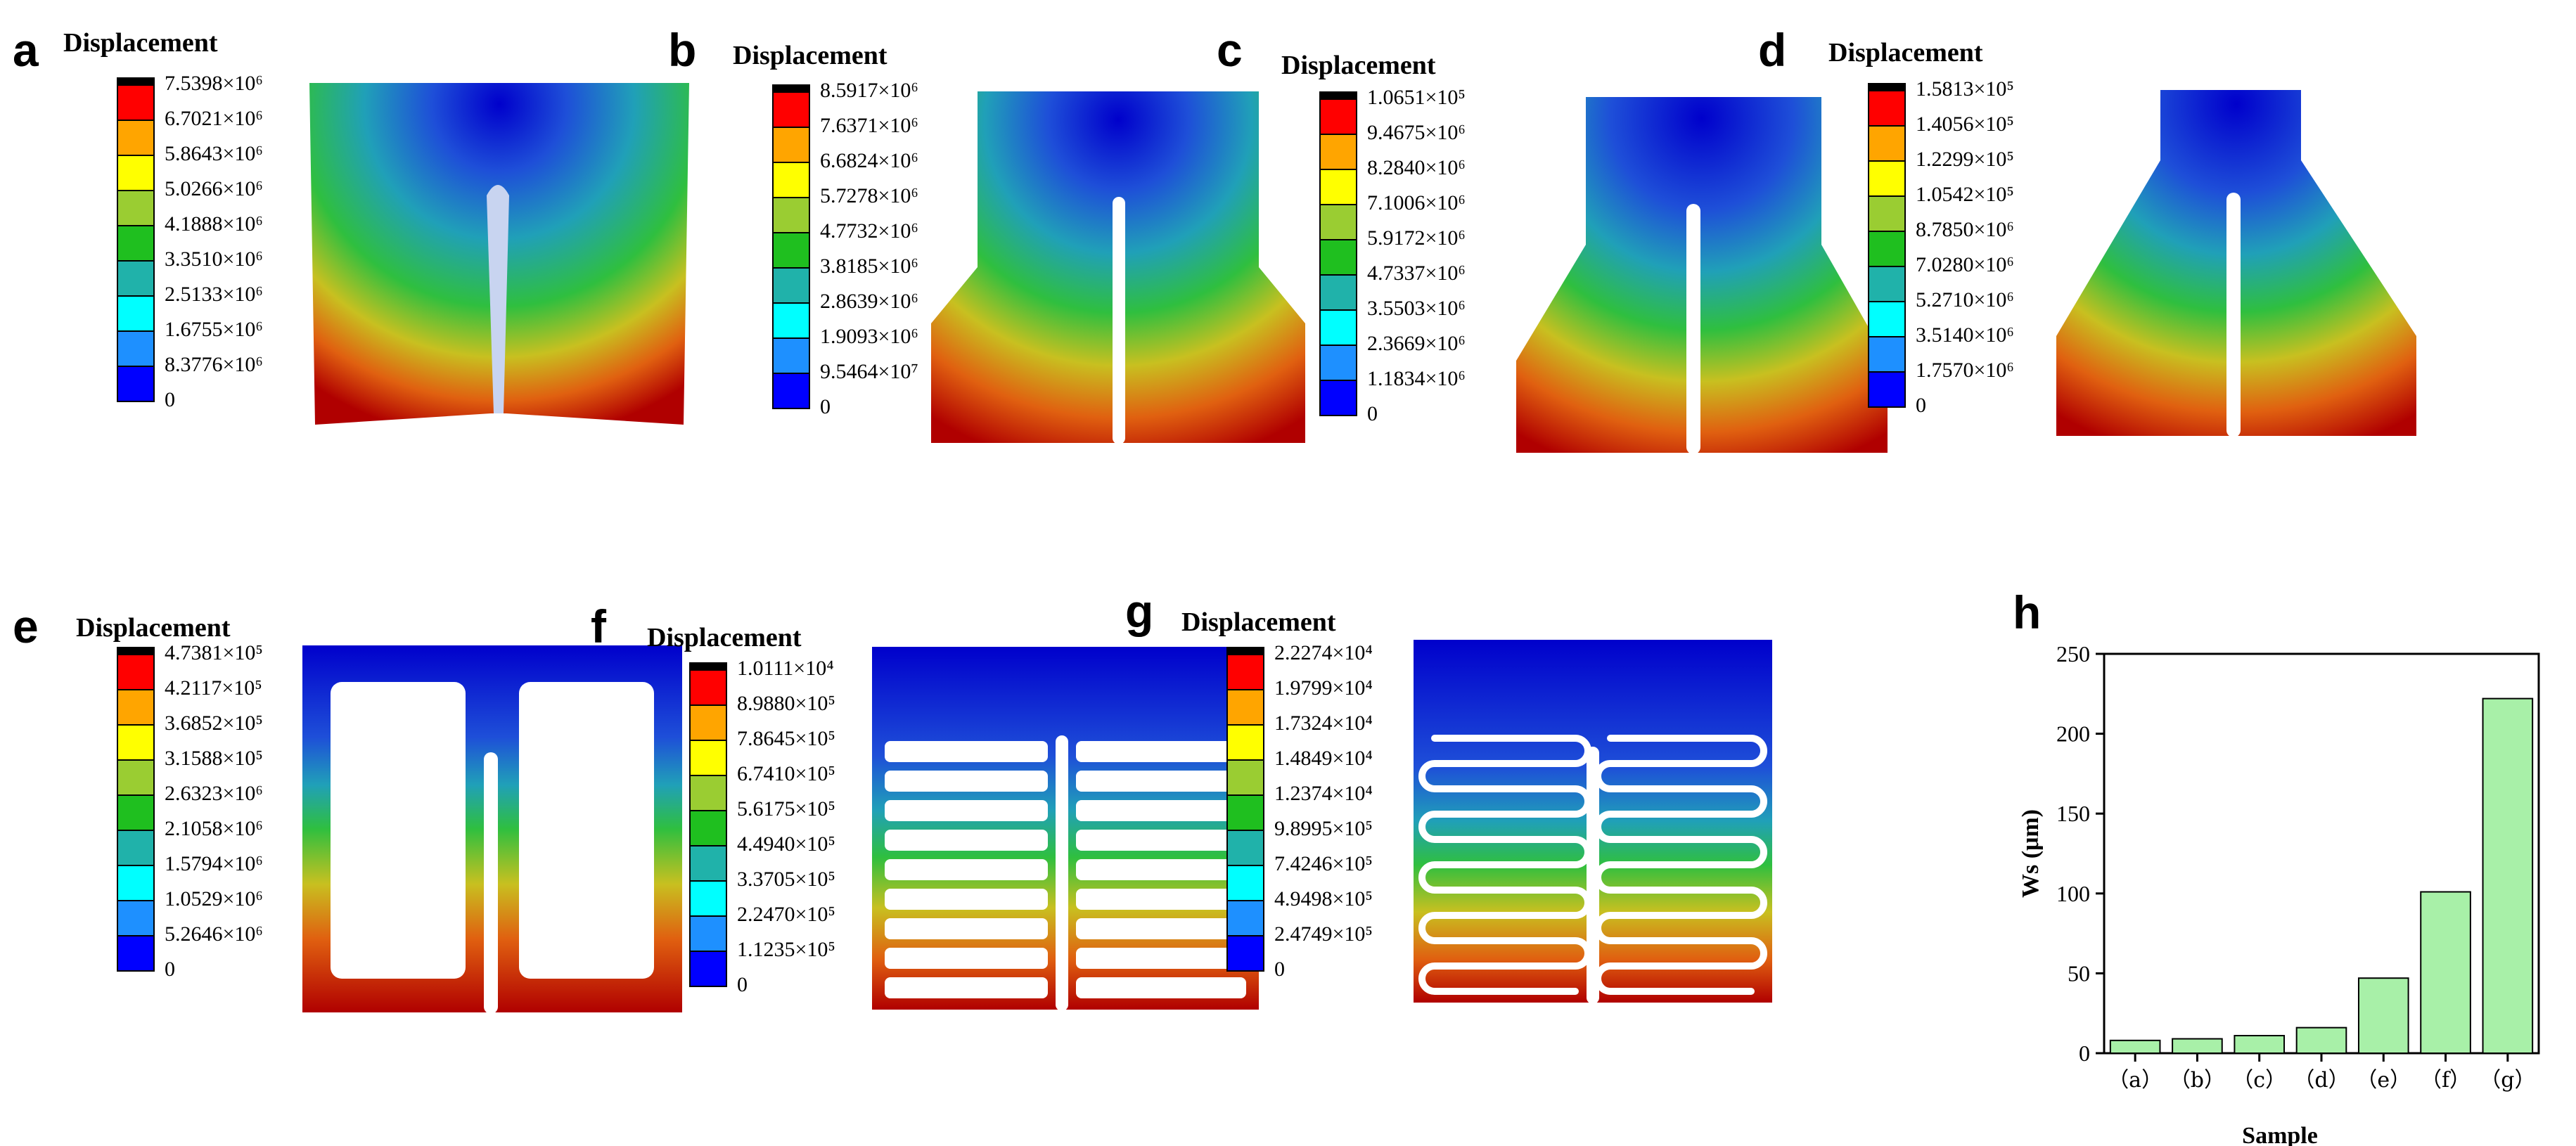 Image resolution: width=2576 pixels, height=1146 pixels. Describe the element at coordinates (2259, 1080) in the screenshot. I see `x-tick-label: （c）` at that location.